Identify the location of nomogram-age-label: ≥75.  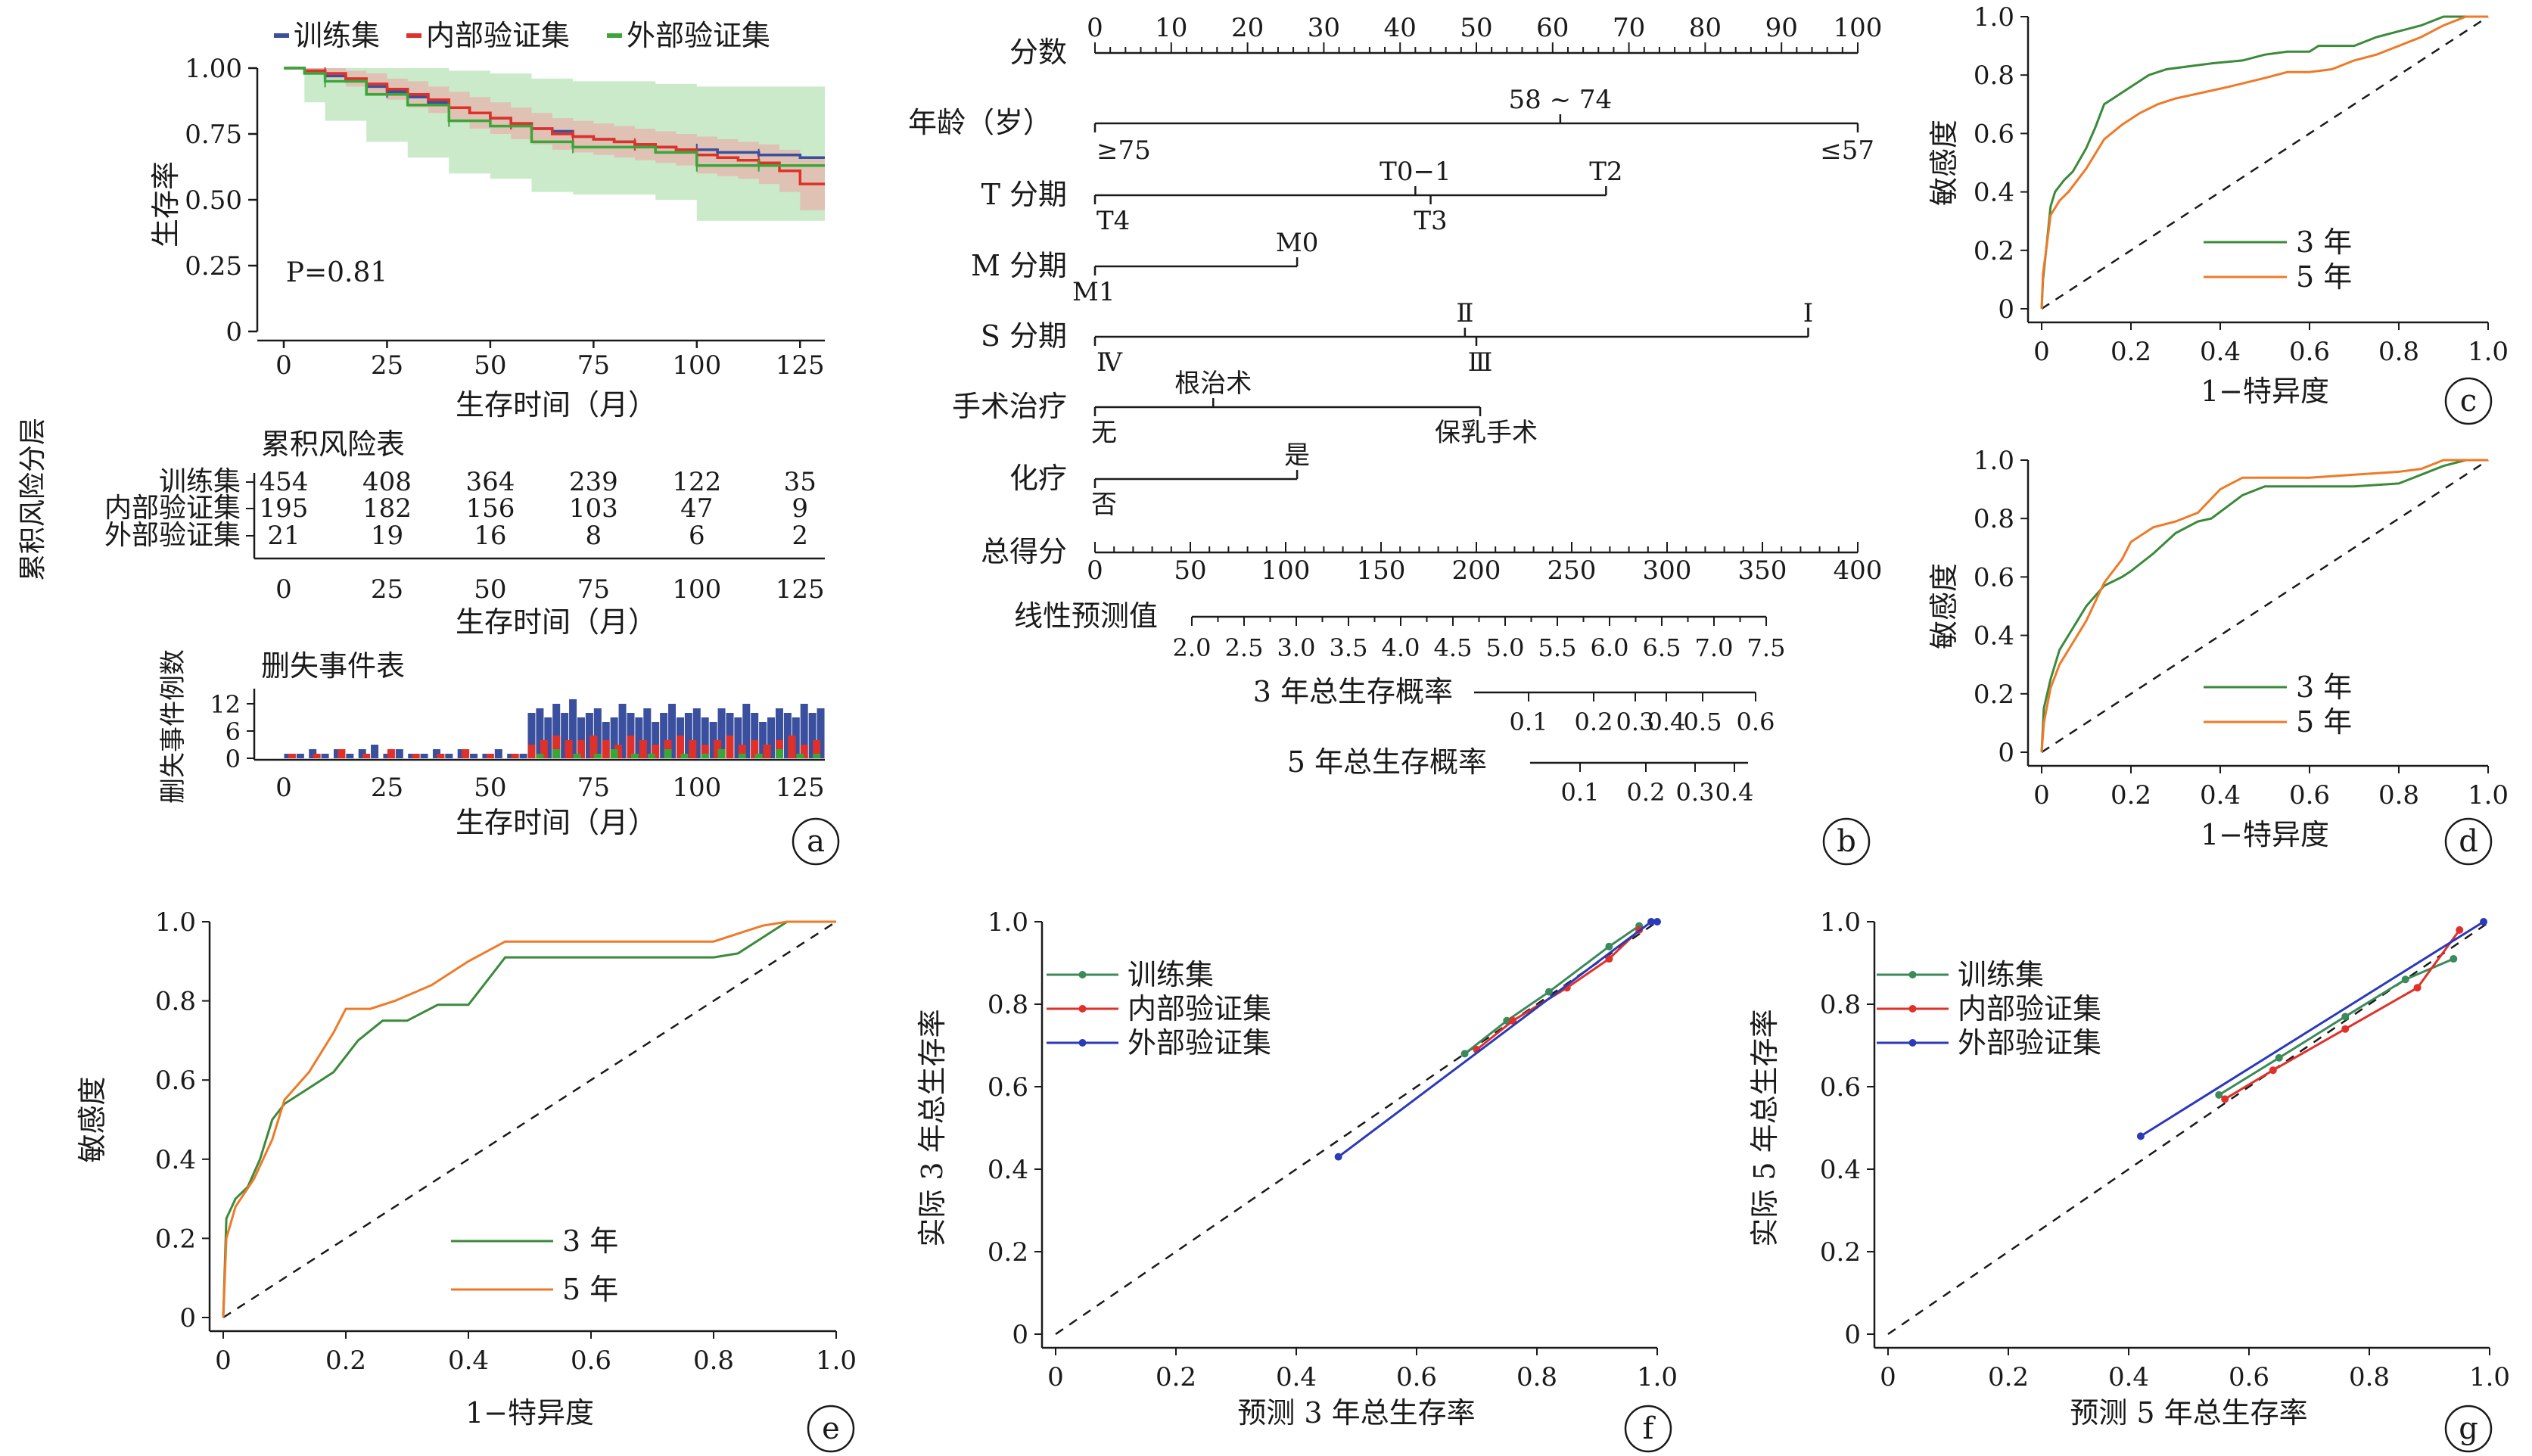
(1123, 150).